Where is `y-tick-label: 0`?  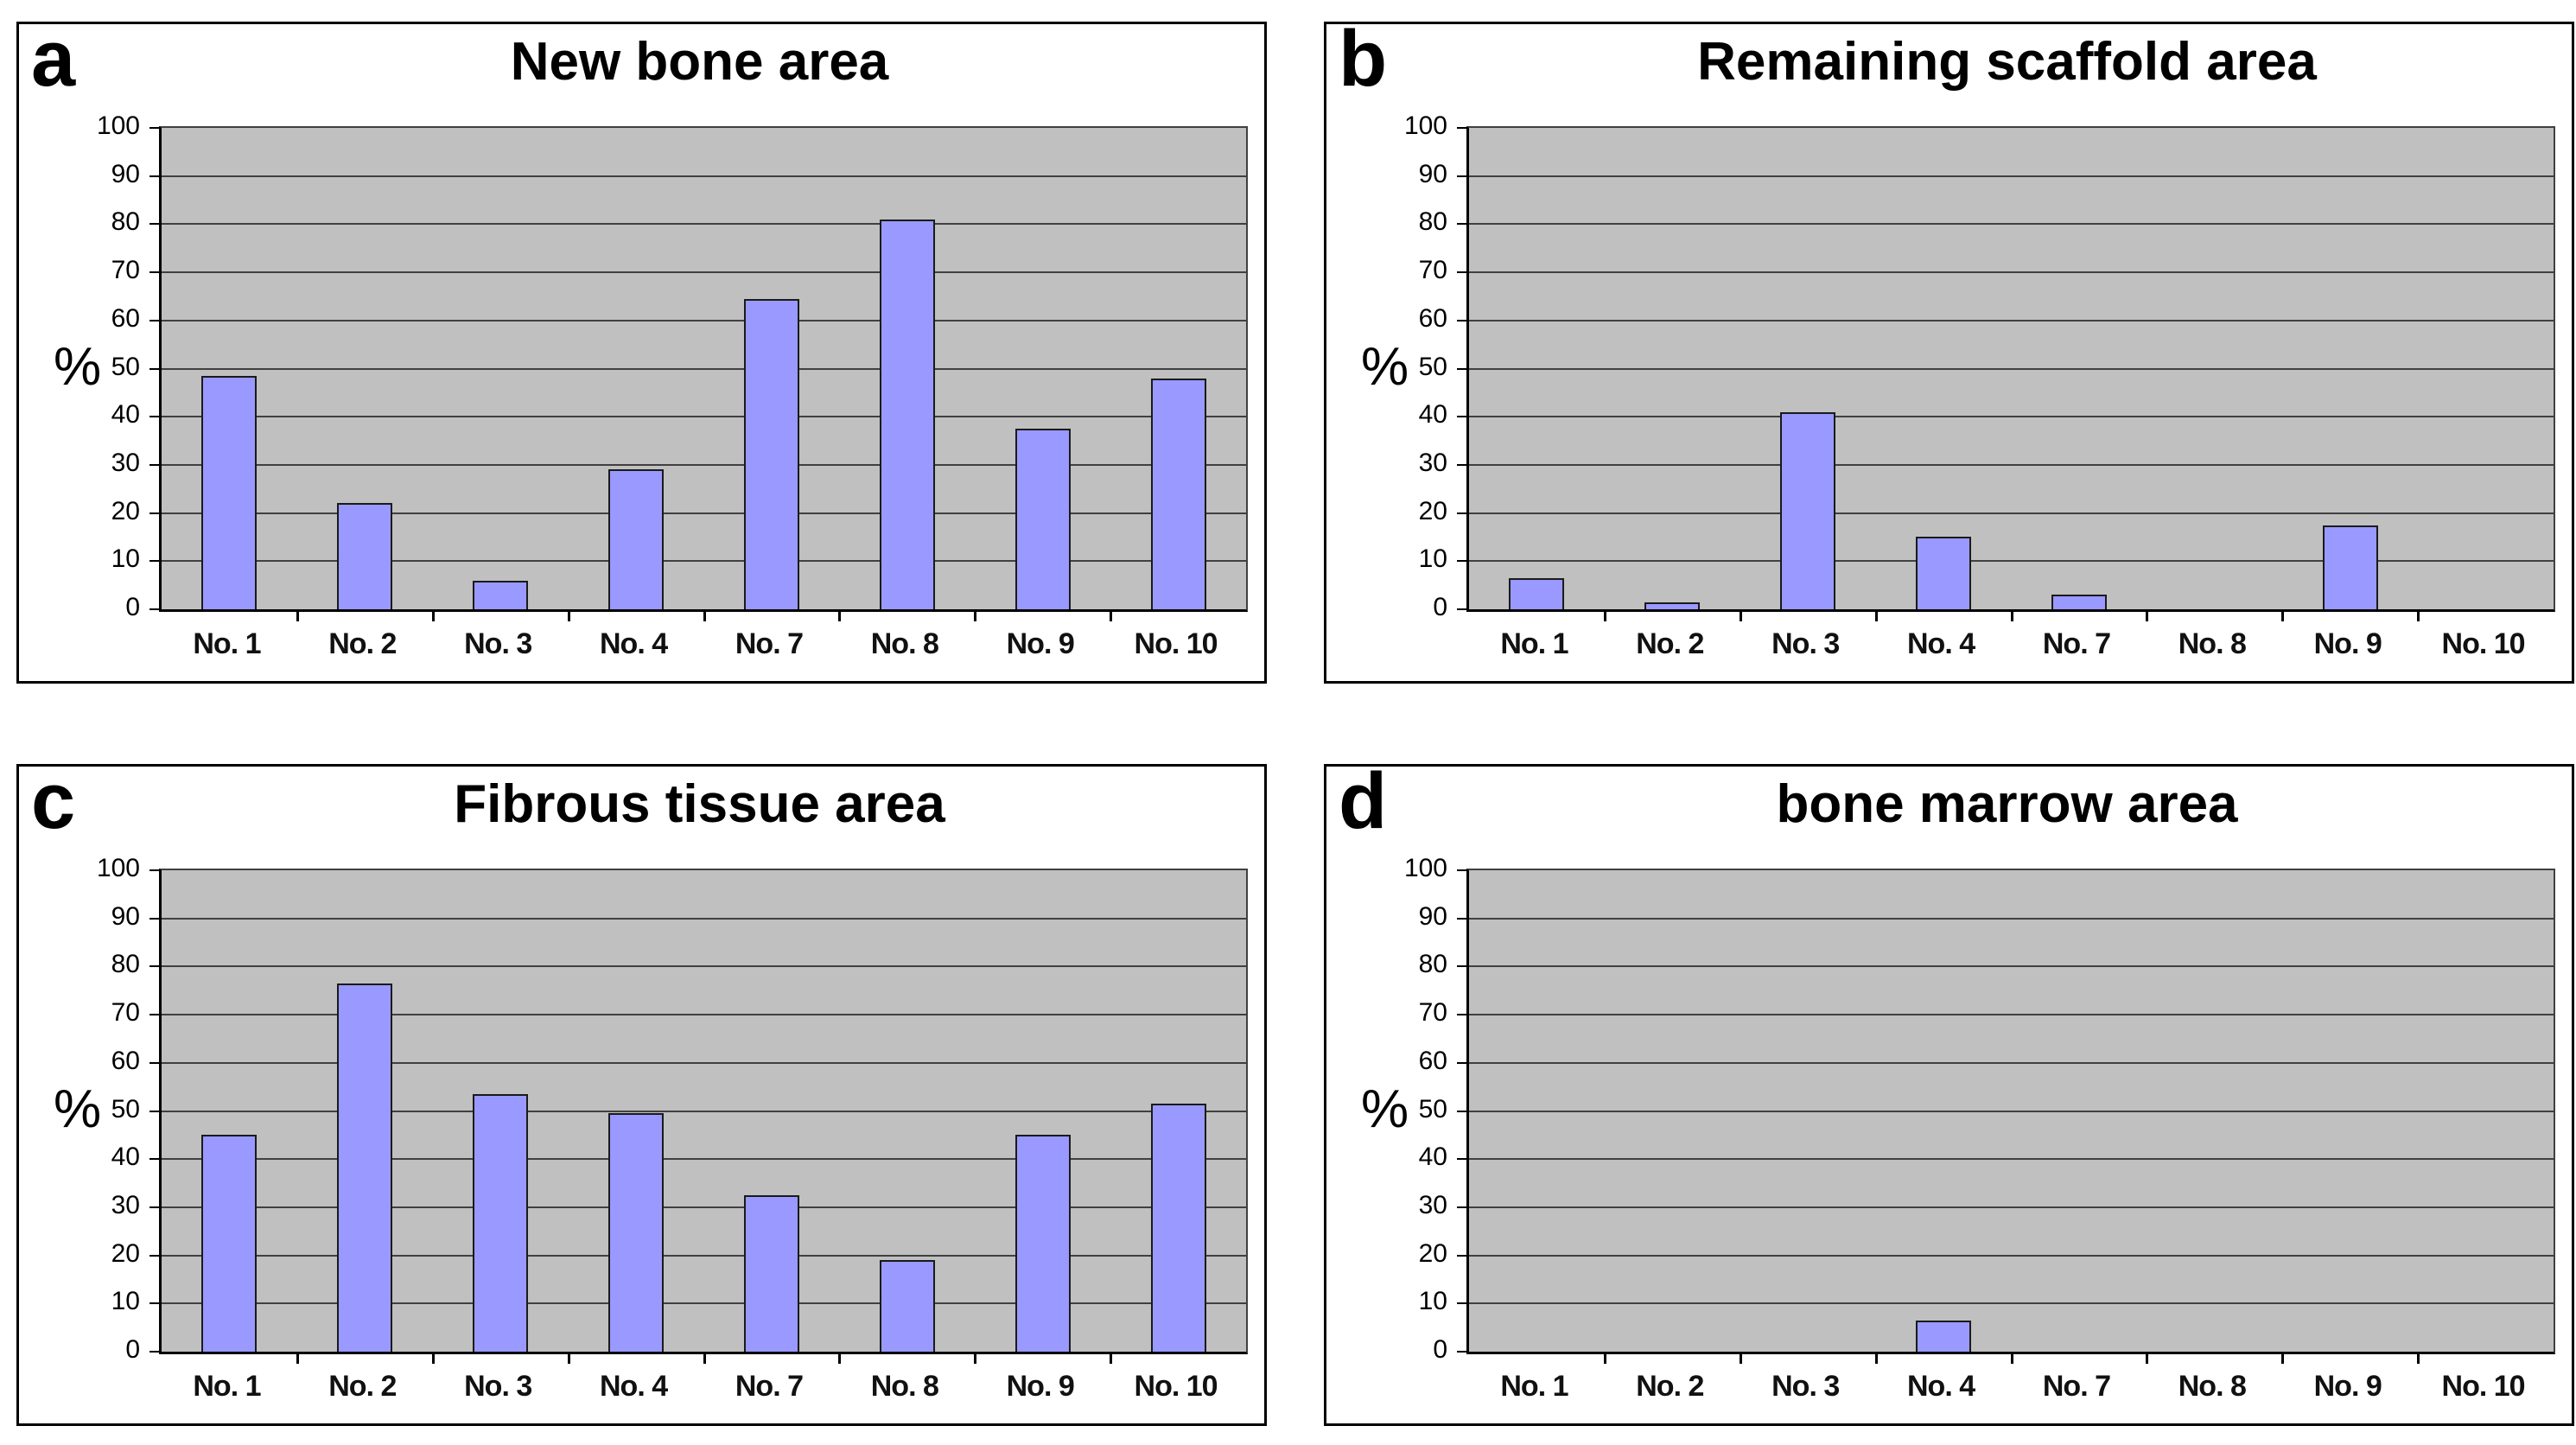 y-tick-label: 0 is located at coordinates (1440, 607).